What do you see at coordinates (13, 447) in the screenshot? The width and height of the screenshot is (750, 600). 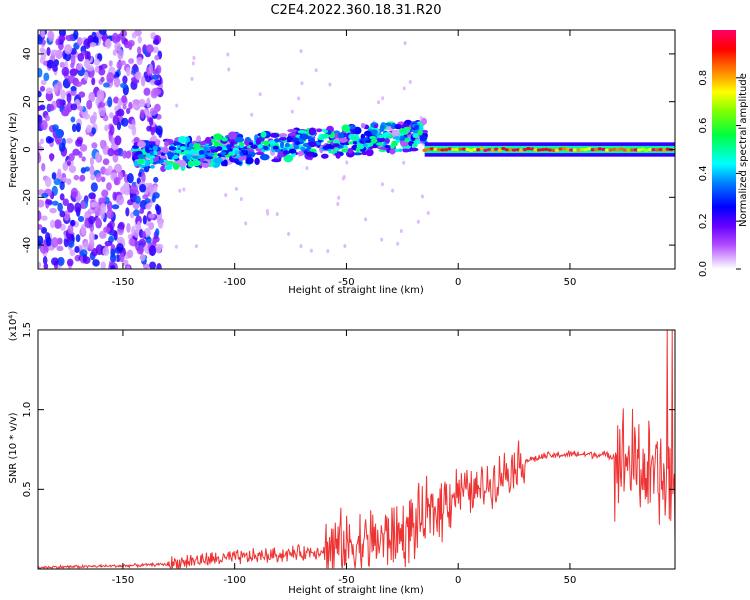 I see `snr-y-axis-label: SNR (10 * v/v)` at bounding box center [13, 447].